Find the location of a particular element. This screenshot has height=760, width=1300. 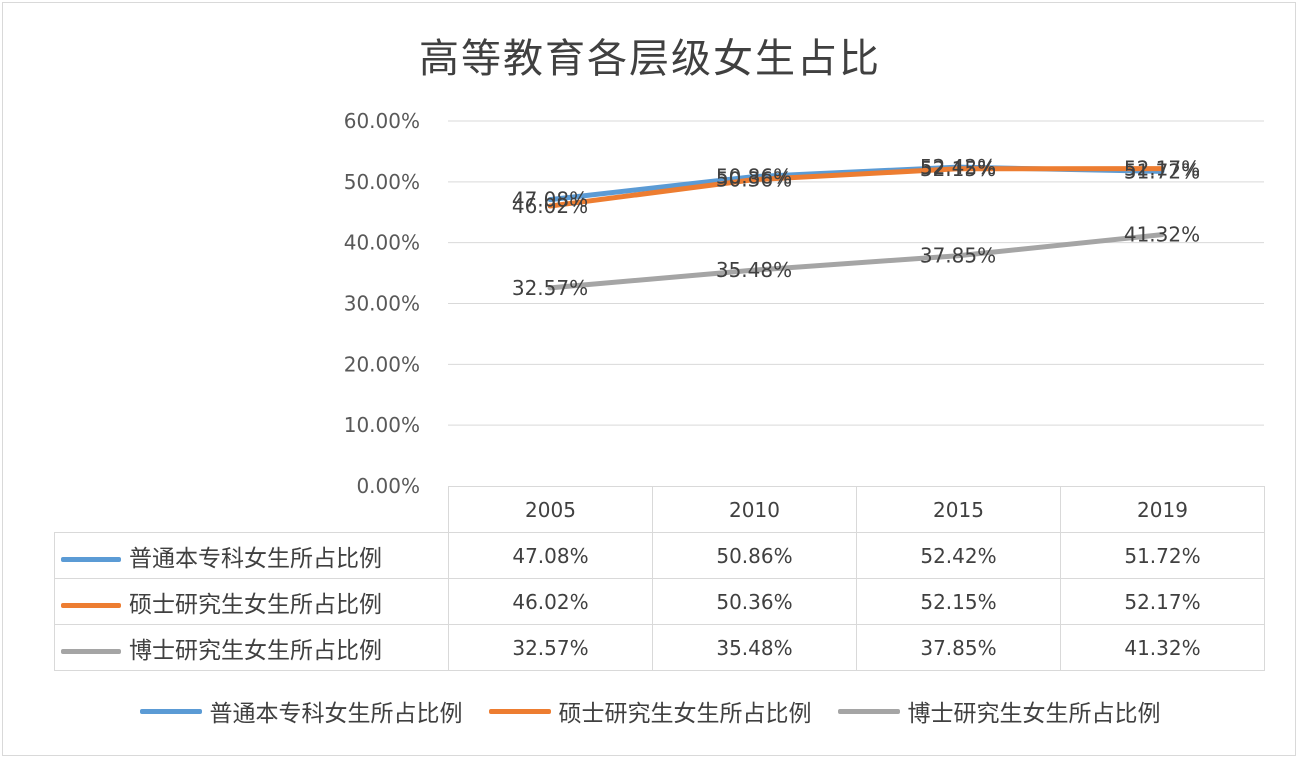

table-cell: 50.86% is located at coordinates (754, 555).